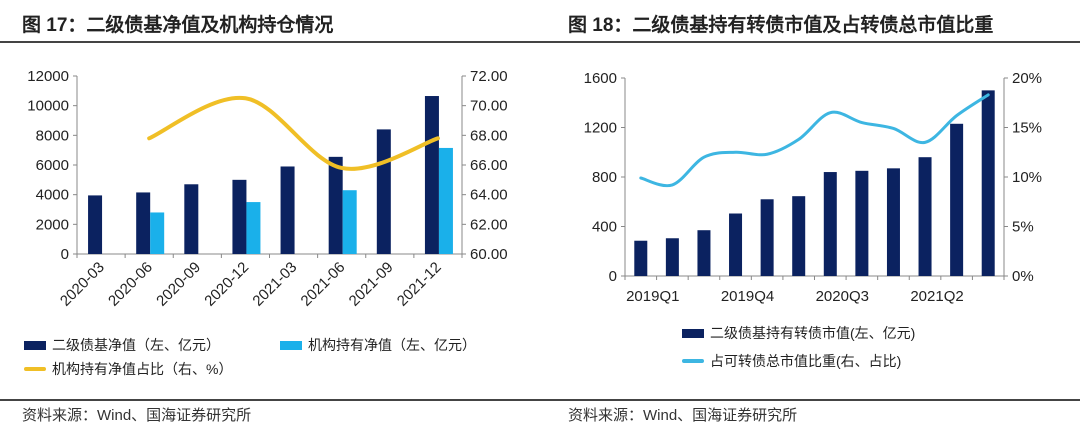  I want to click on y-tick-label: 1600, so click(600, 78).